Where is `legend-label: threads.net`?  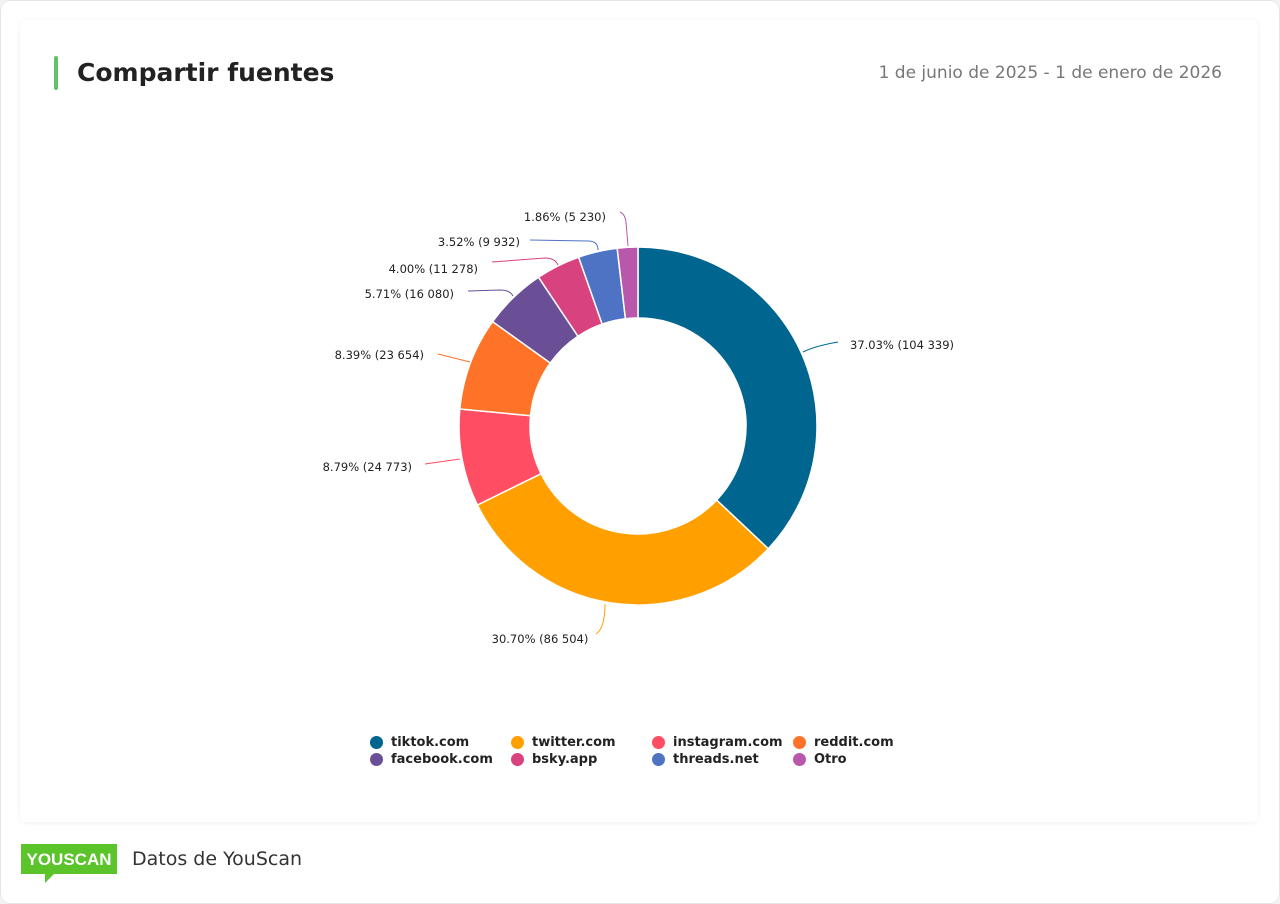 legend-label: threads.net is located at coordinates (716, 759).